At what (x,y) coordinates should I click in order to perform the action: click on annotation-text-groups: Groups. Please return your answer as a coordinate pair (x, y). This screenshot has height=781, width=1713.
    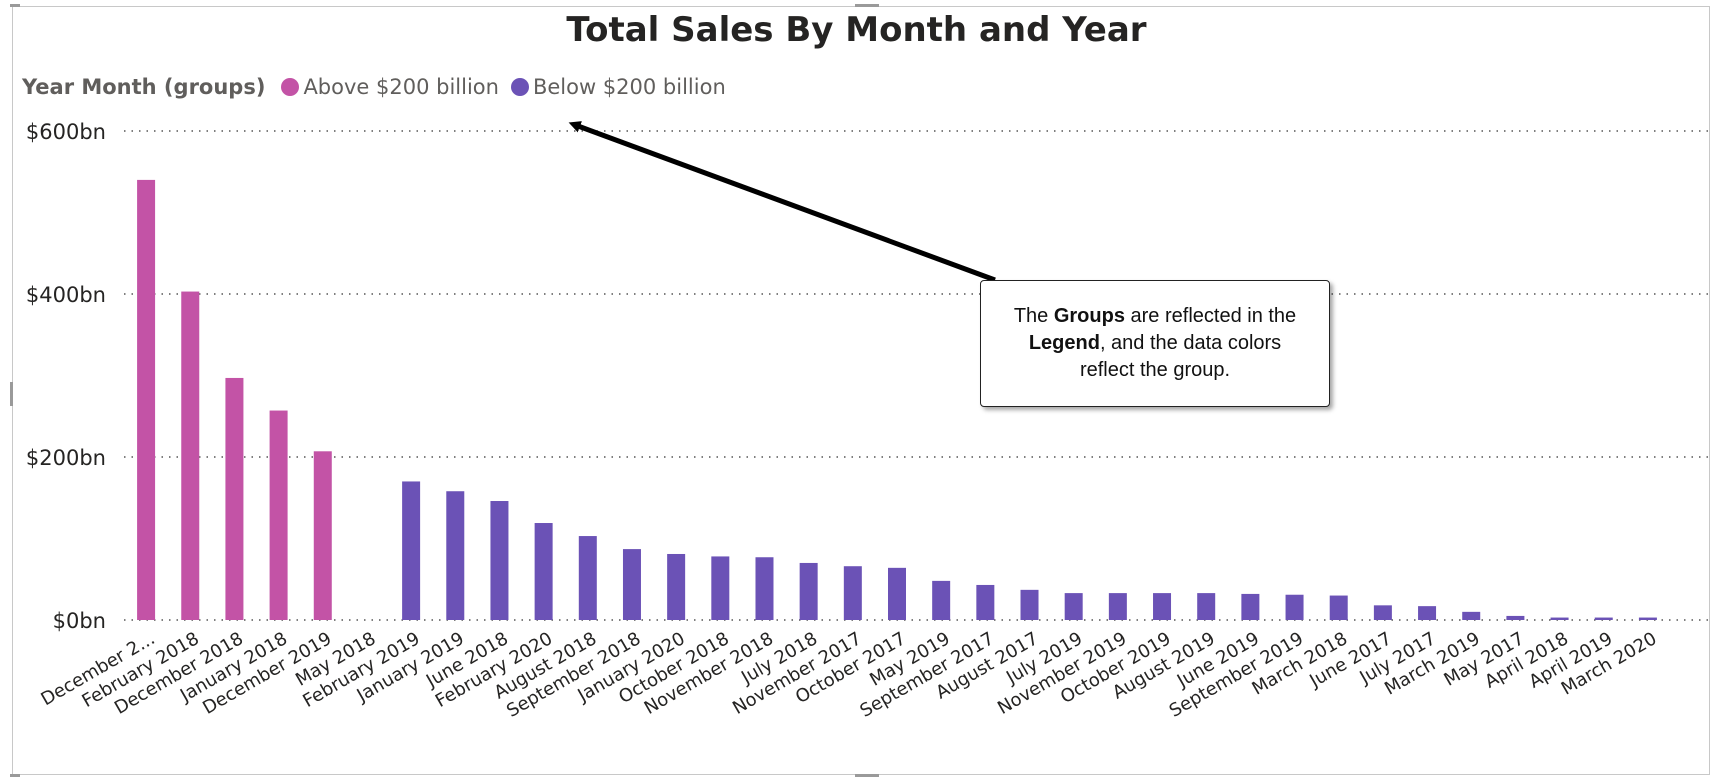
    Looking at the image, I should click on (1089, 316).